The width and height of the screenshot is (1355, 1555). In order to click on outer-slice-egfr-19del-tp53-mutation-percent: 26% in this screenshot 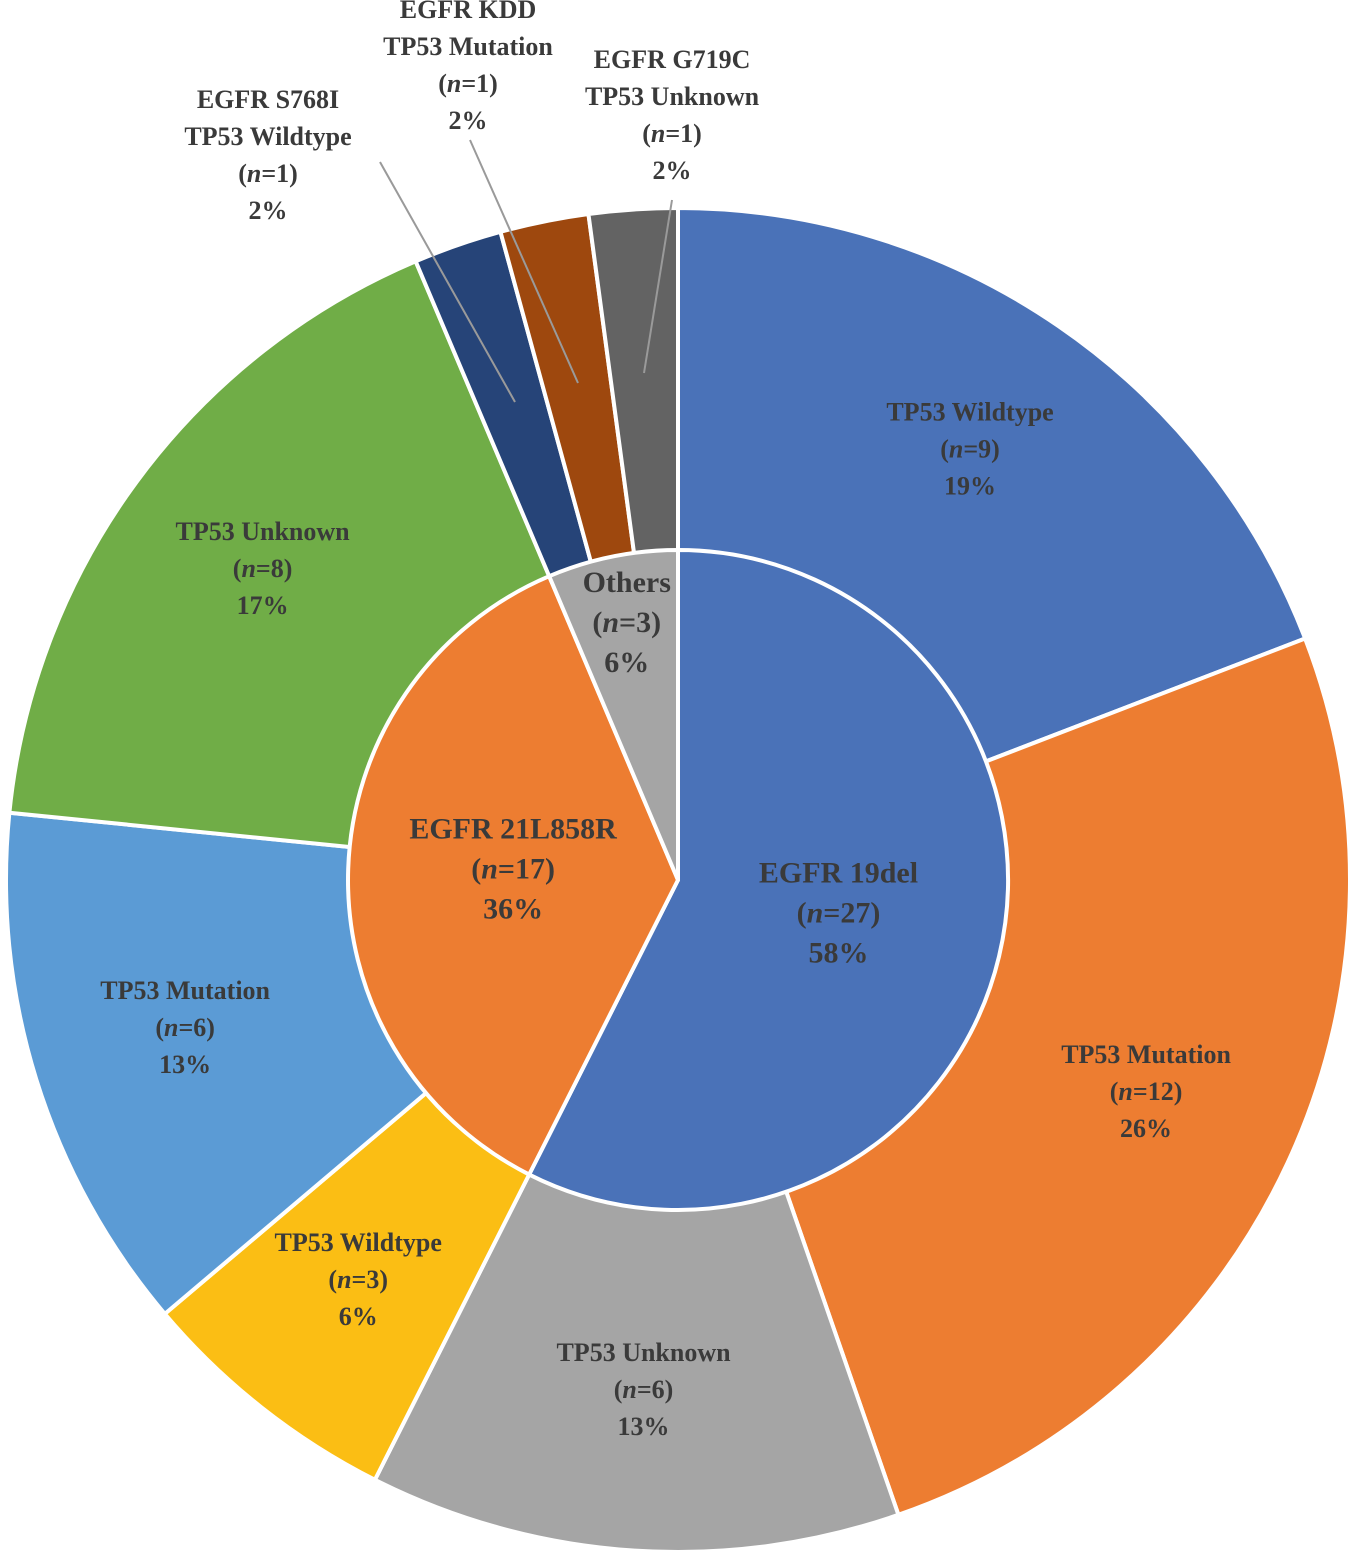, I will do `click(1146, 1128)`.